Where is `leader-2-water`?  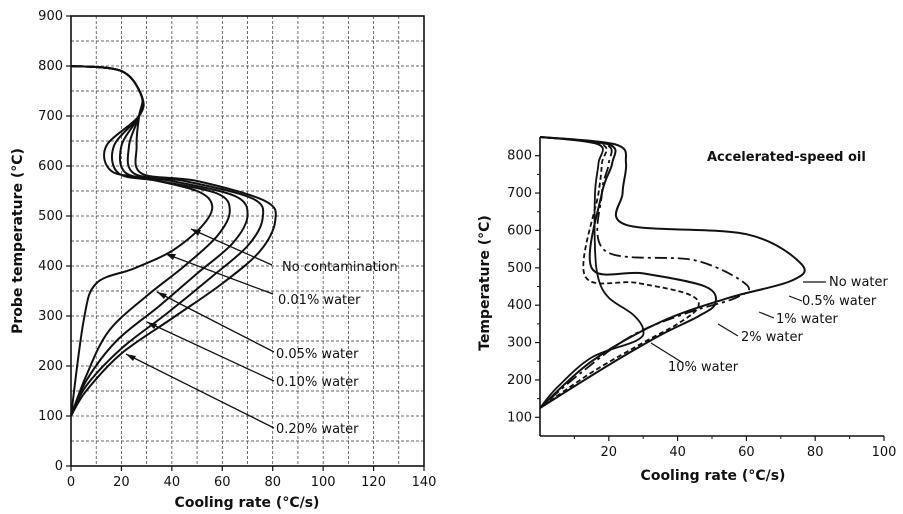
leader-2-water is located at coordinates (728, 330).